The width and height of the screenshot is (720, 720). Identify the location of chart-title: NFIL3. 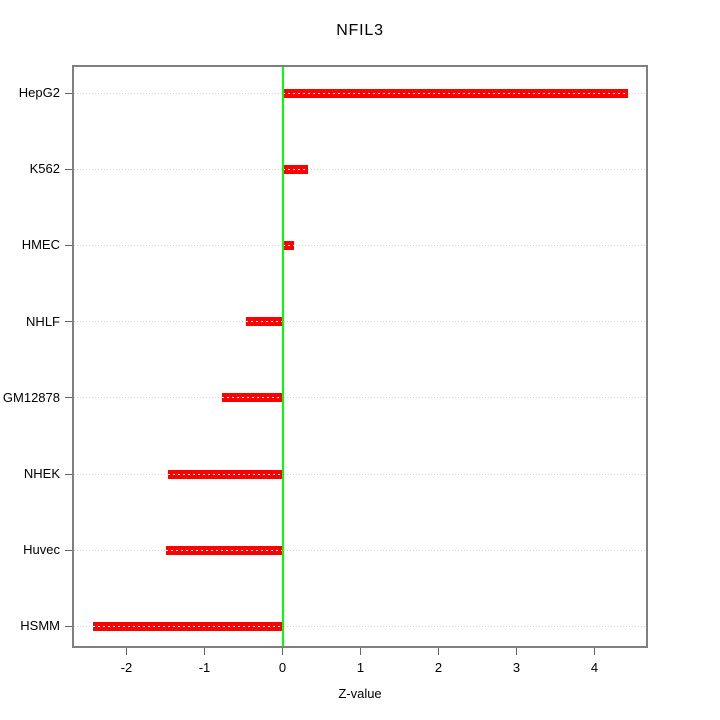
(360, 30).